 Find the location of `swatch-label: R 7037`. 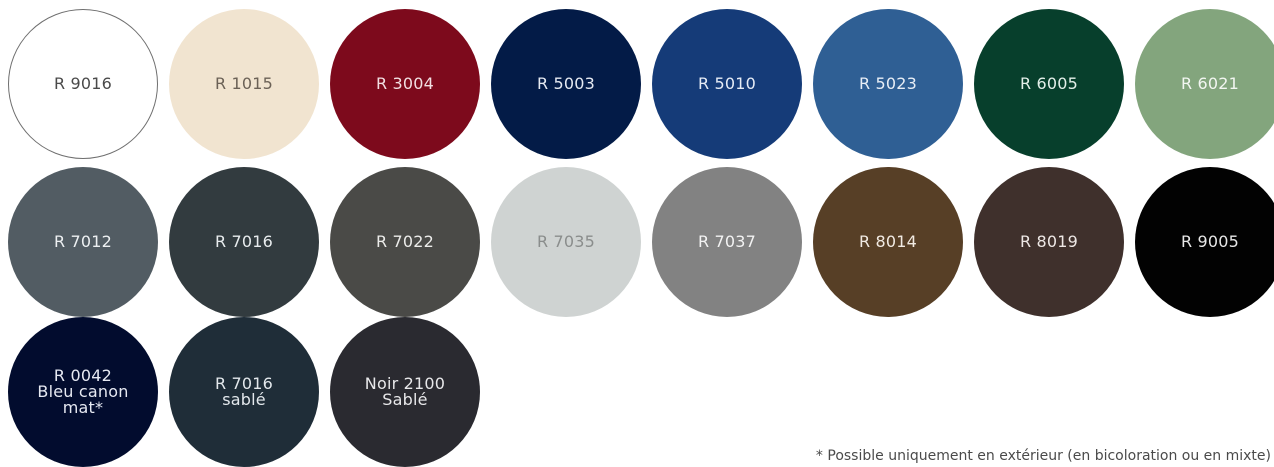

swatch-label: R 7037 is located at coordinates (727, 242).